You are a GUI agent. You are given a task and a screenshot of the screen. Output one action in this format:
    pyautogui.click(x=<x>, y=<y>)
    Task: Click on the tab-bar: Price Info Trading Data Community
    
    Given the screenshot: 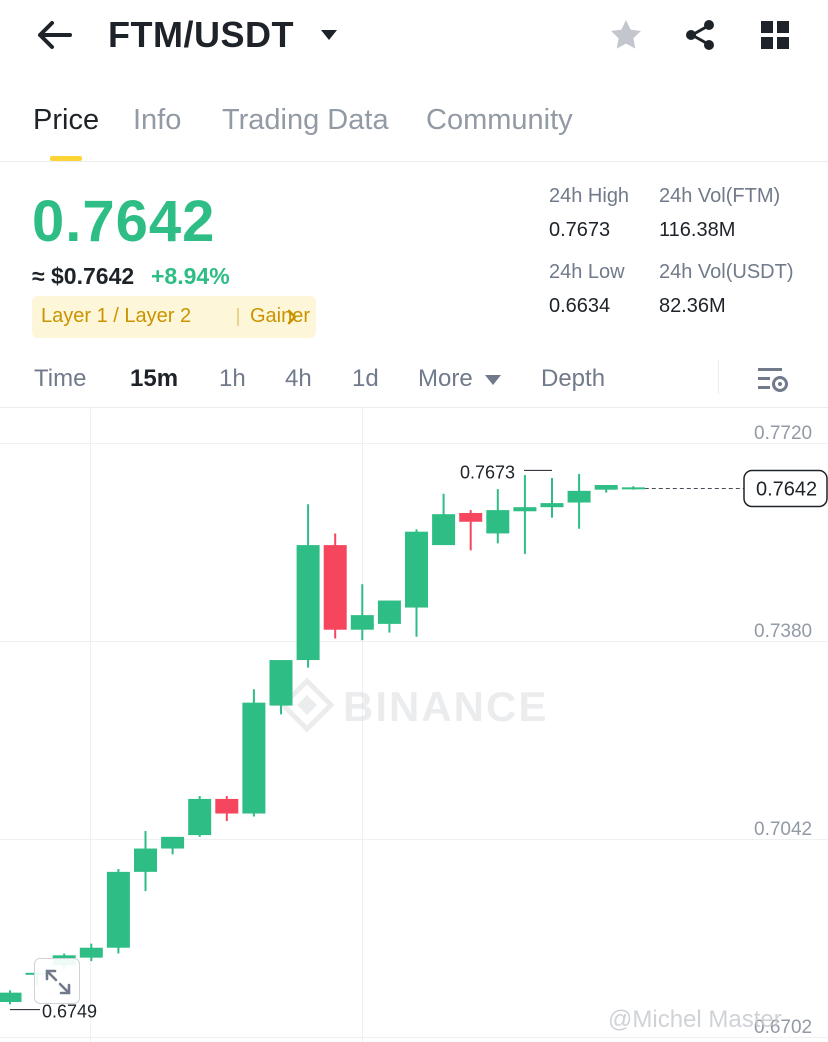 What is the action you would take?
    pyautogui.click(x=414, y=127)
    